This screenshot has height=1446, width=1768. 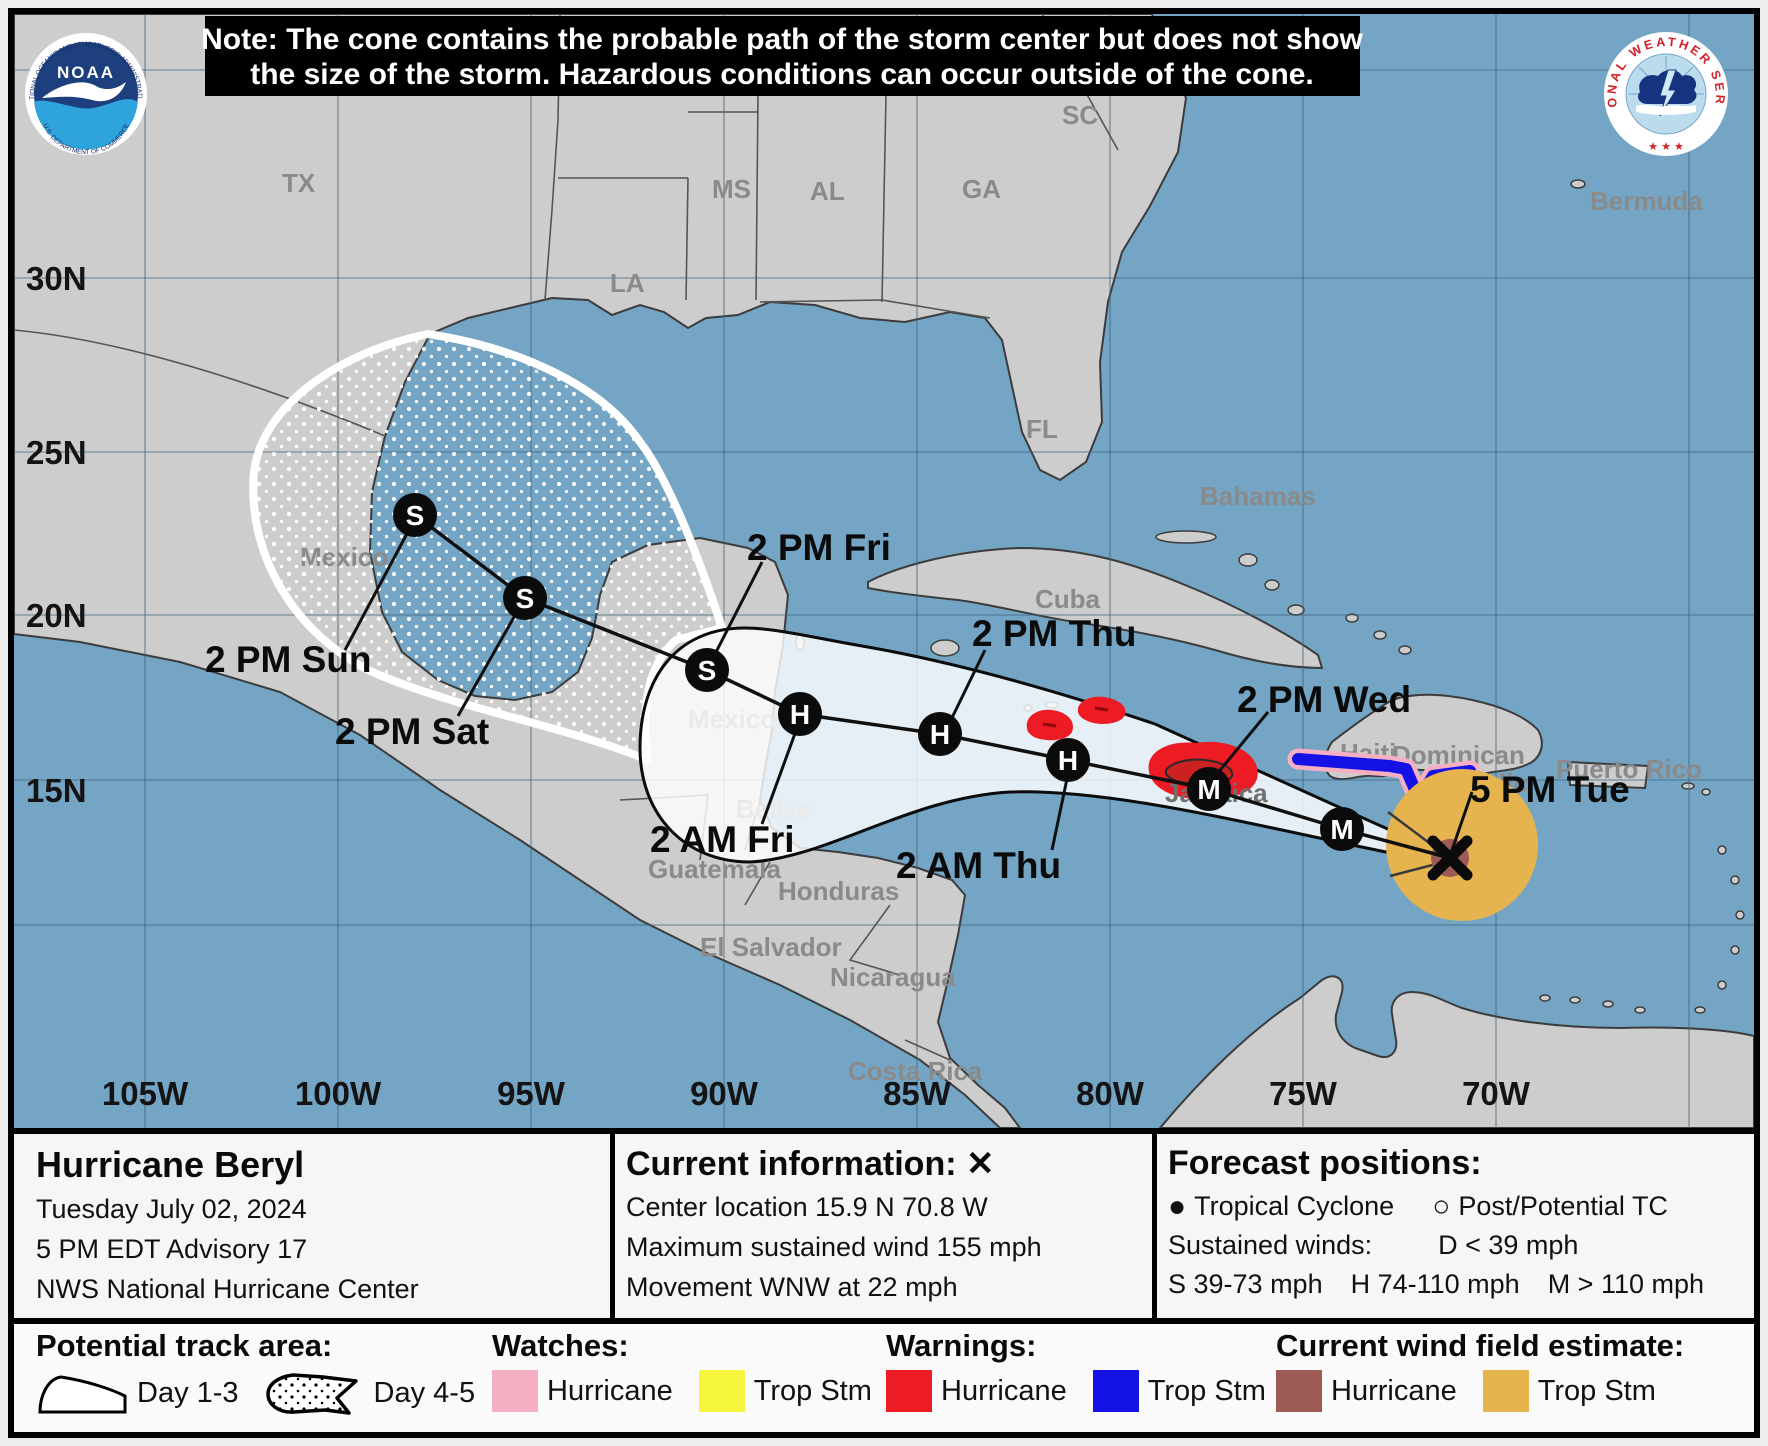 What do you see at coordinates (531, 1093) in the screenshot?
I see `lon-label-95w: 95W` at bounding box center [531, 1093].